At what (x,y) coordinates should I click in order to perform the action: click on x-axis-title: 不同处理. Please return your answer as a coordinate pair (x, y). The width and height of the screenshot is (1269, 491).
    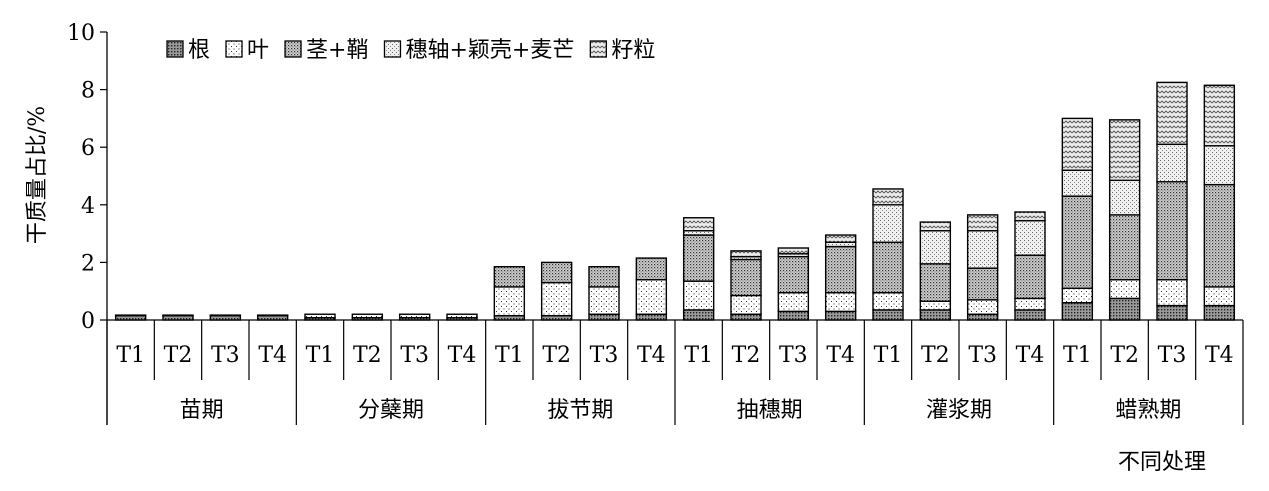
    Looking at the image, I should click on (1162, 462).